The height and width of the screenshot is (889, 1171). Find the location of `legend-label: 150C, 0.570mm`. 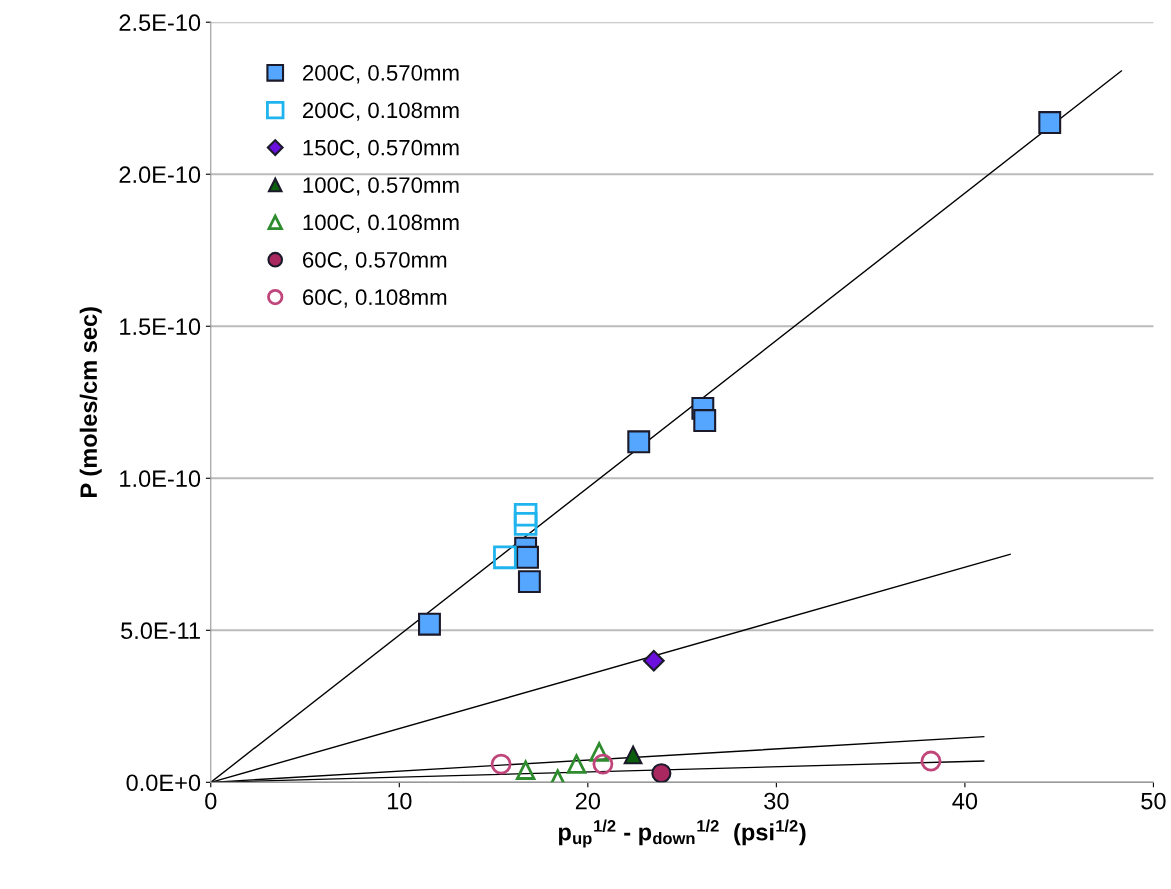

legend-label: 150C, 0.570mm is located at coordinates (381, 149).